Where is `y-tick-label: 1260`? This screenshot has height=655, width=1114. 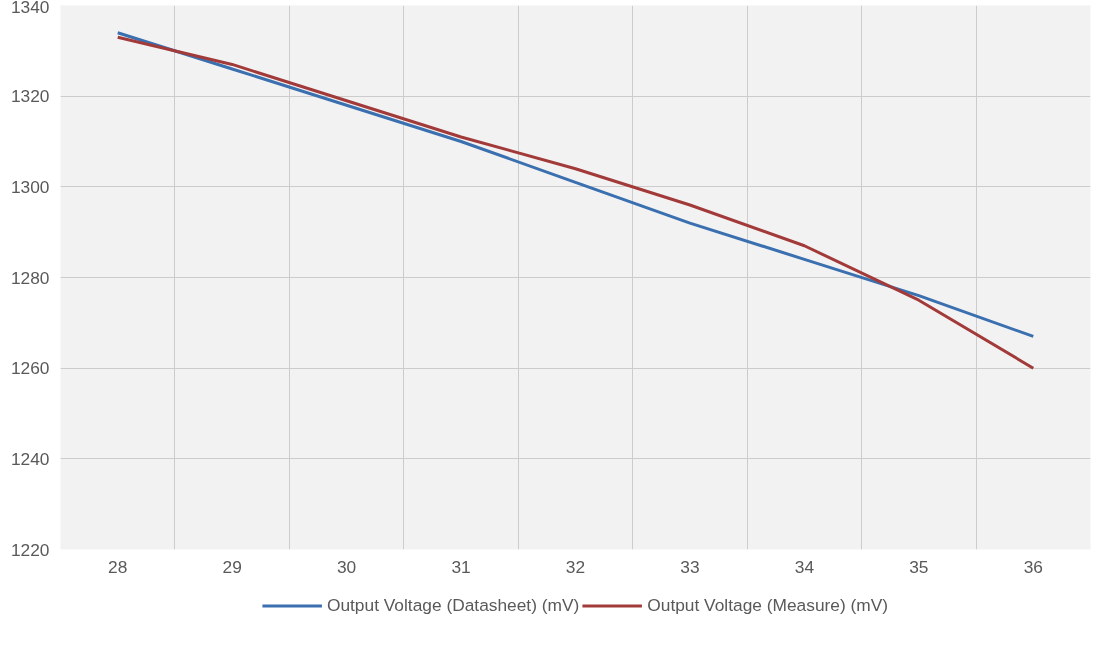
y-tick-label: 1260 is located at coordinates (30, 368).